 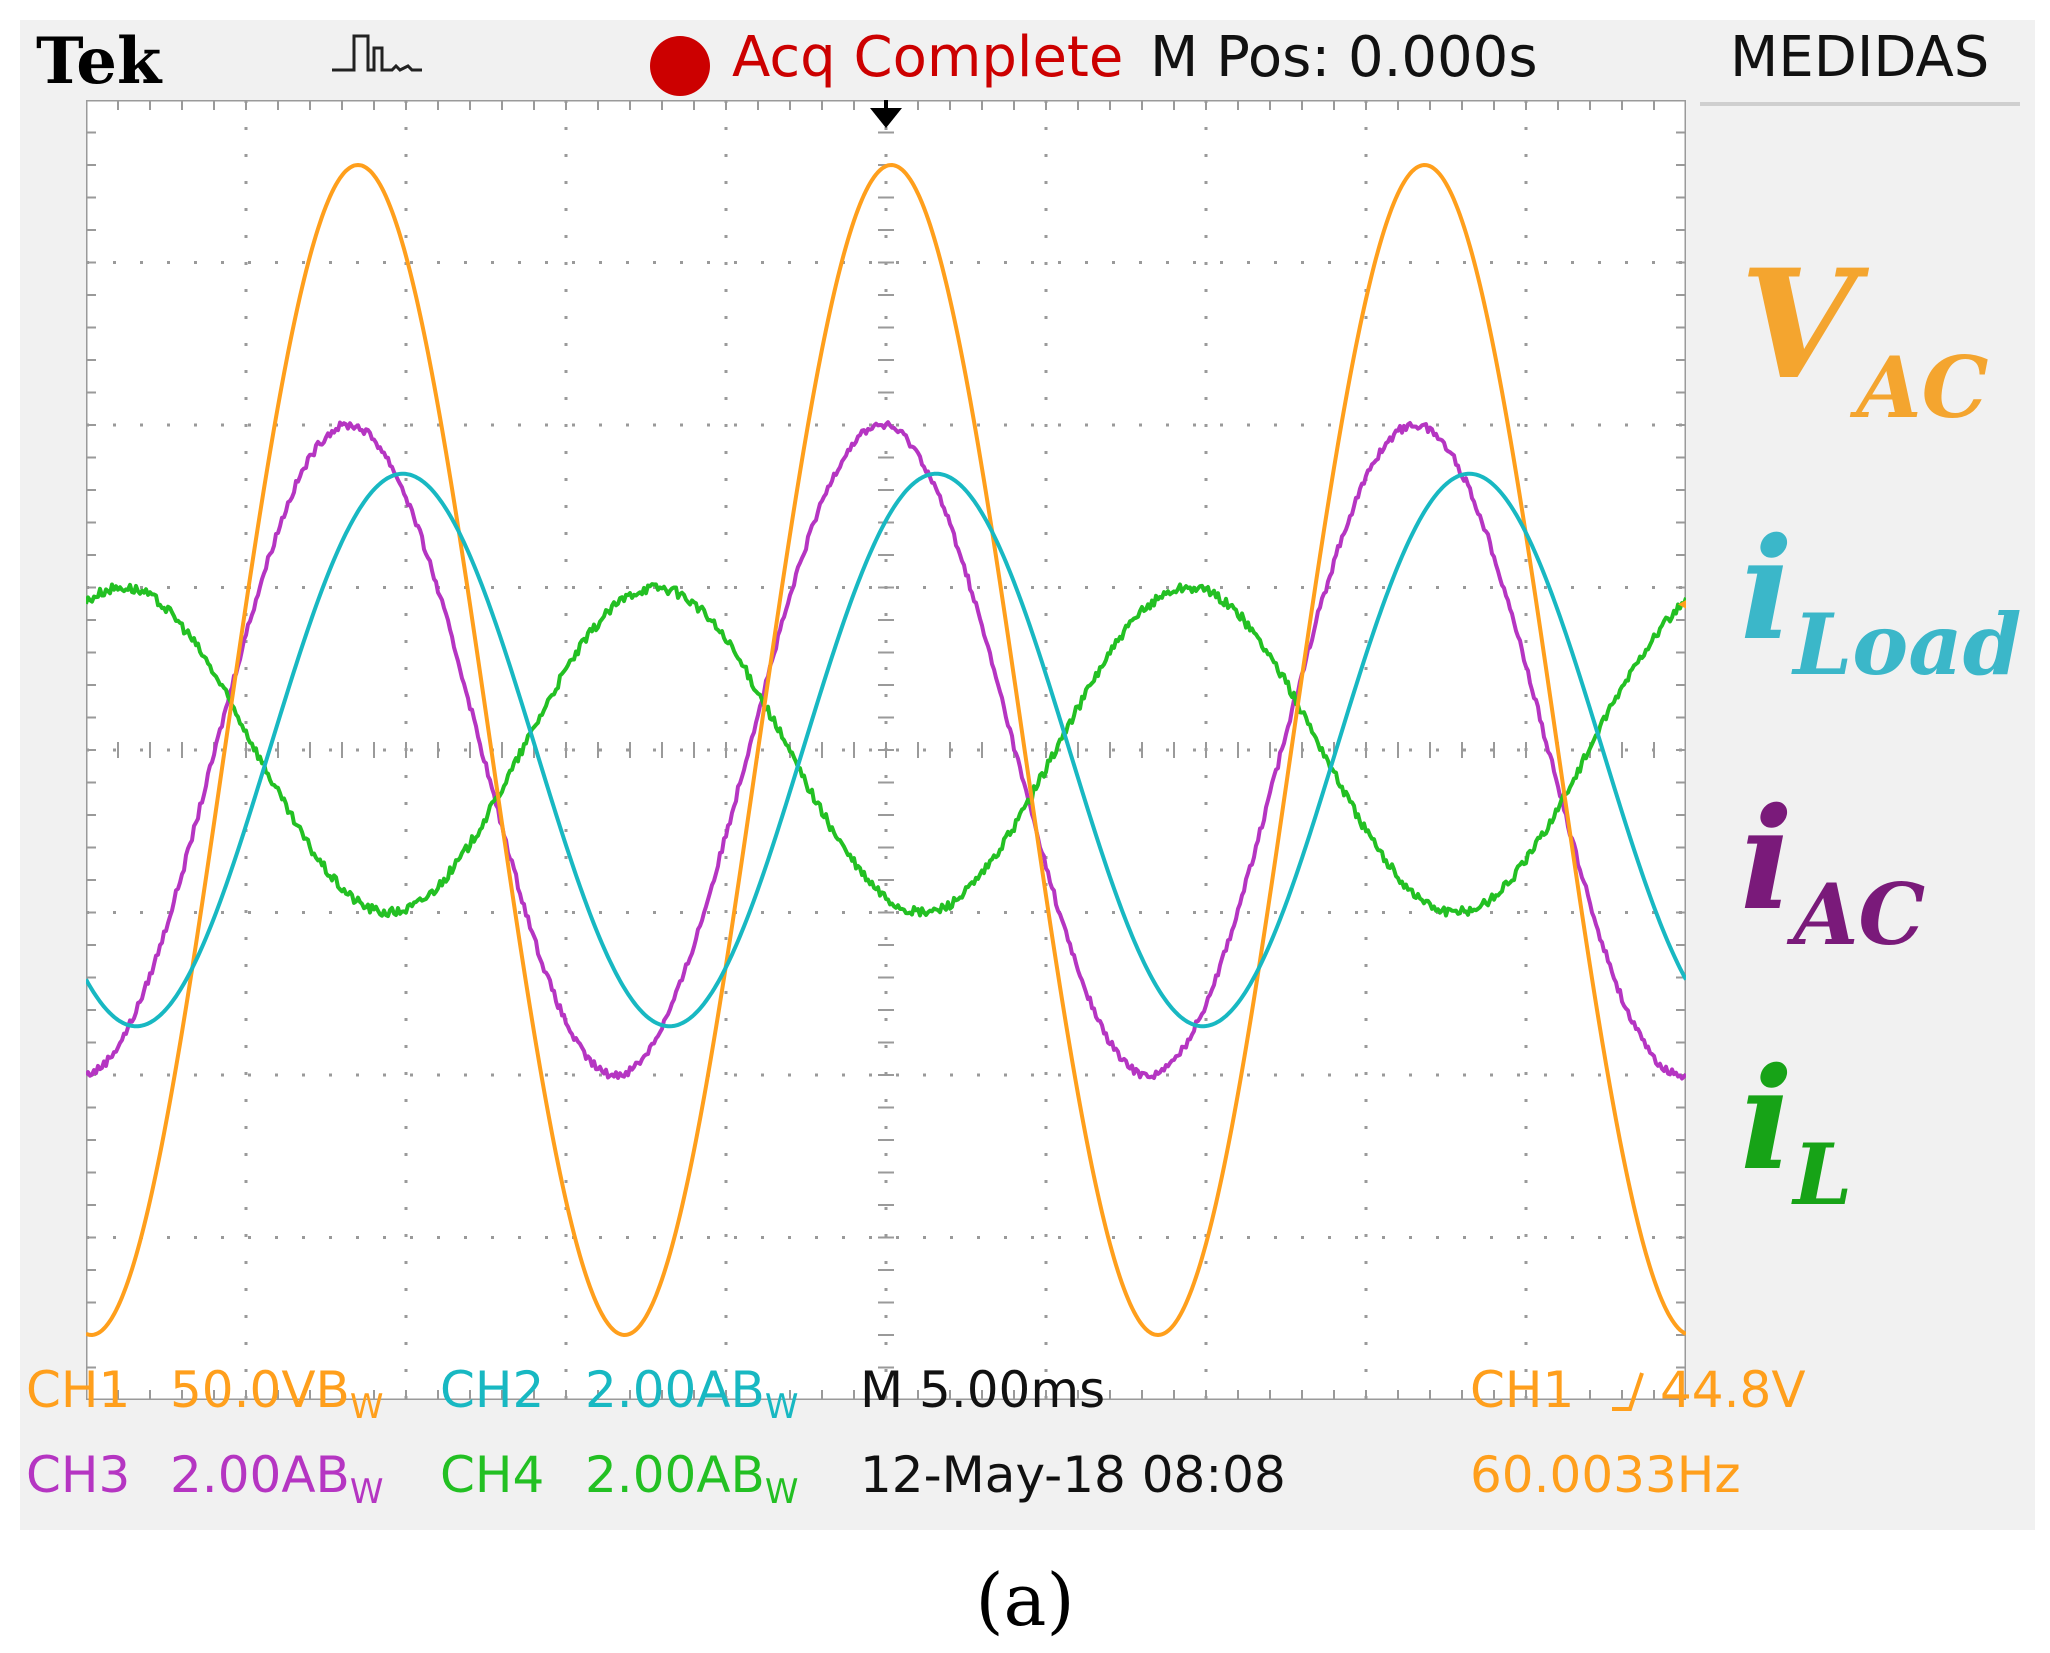 What do you see at coordinates (1733, 1390) in the screenshot?
I see `trigger-level: 44.8V` at bounding box center [1733, 1390].